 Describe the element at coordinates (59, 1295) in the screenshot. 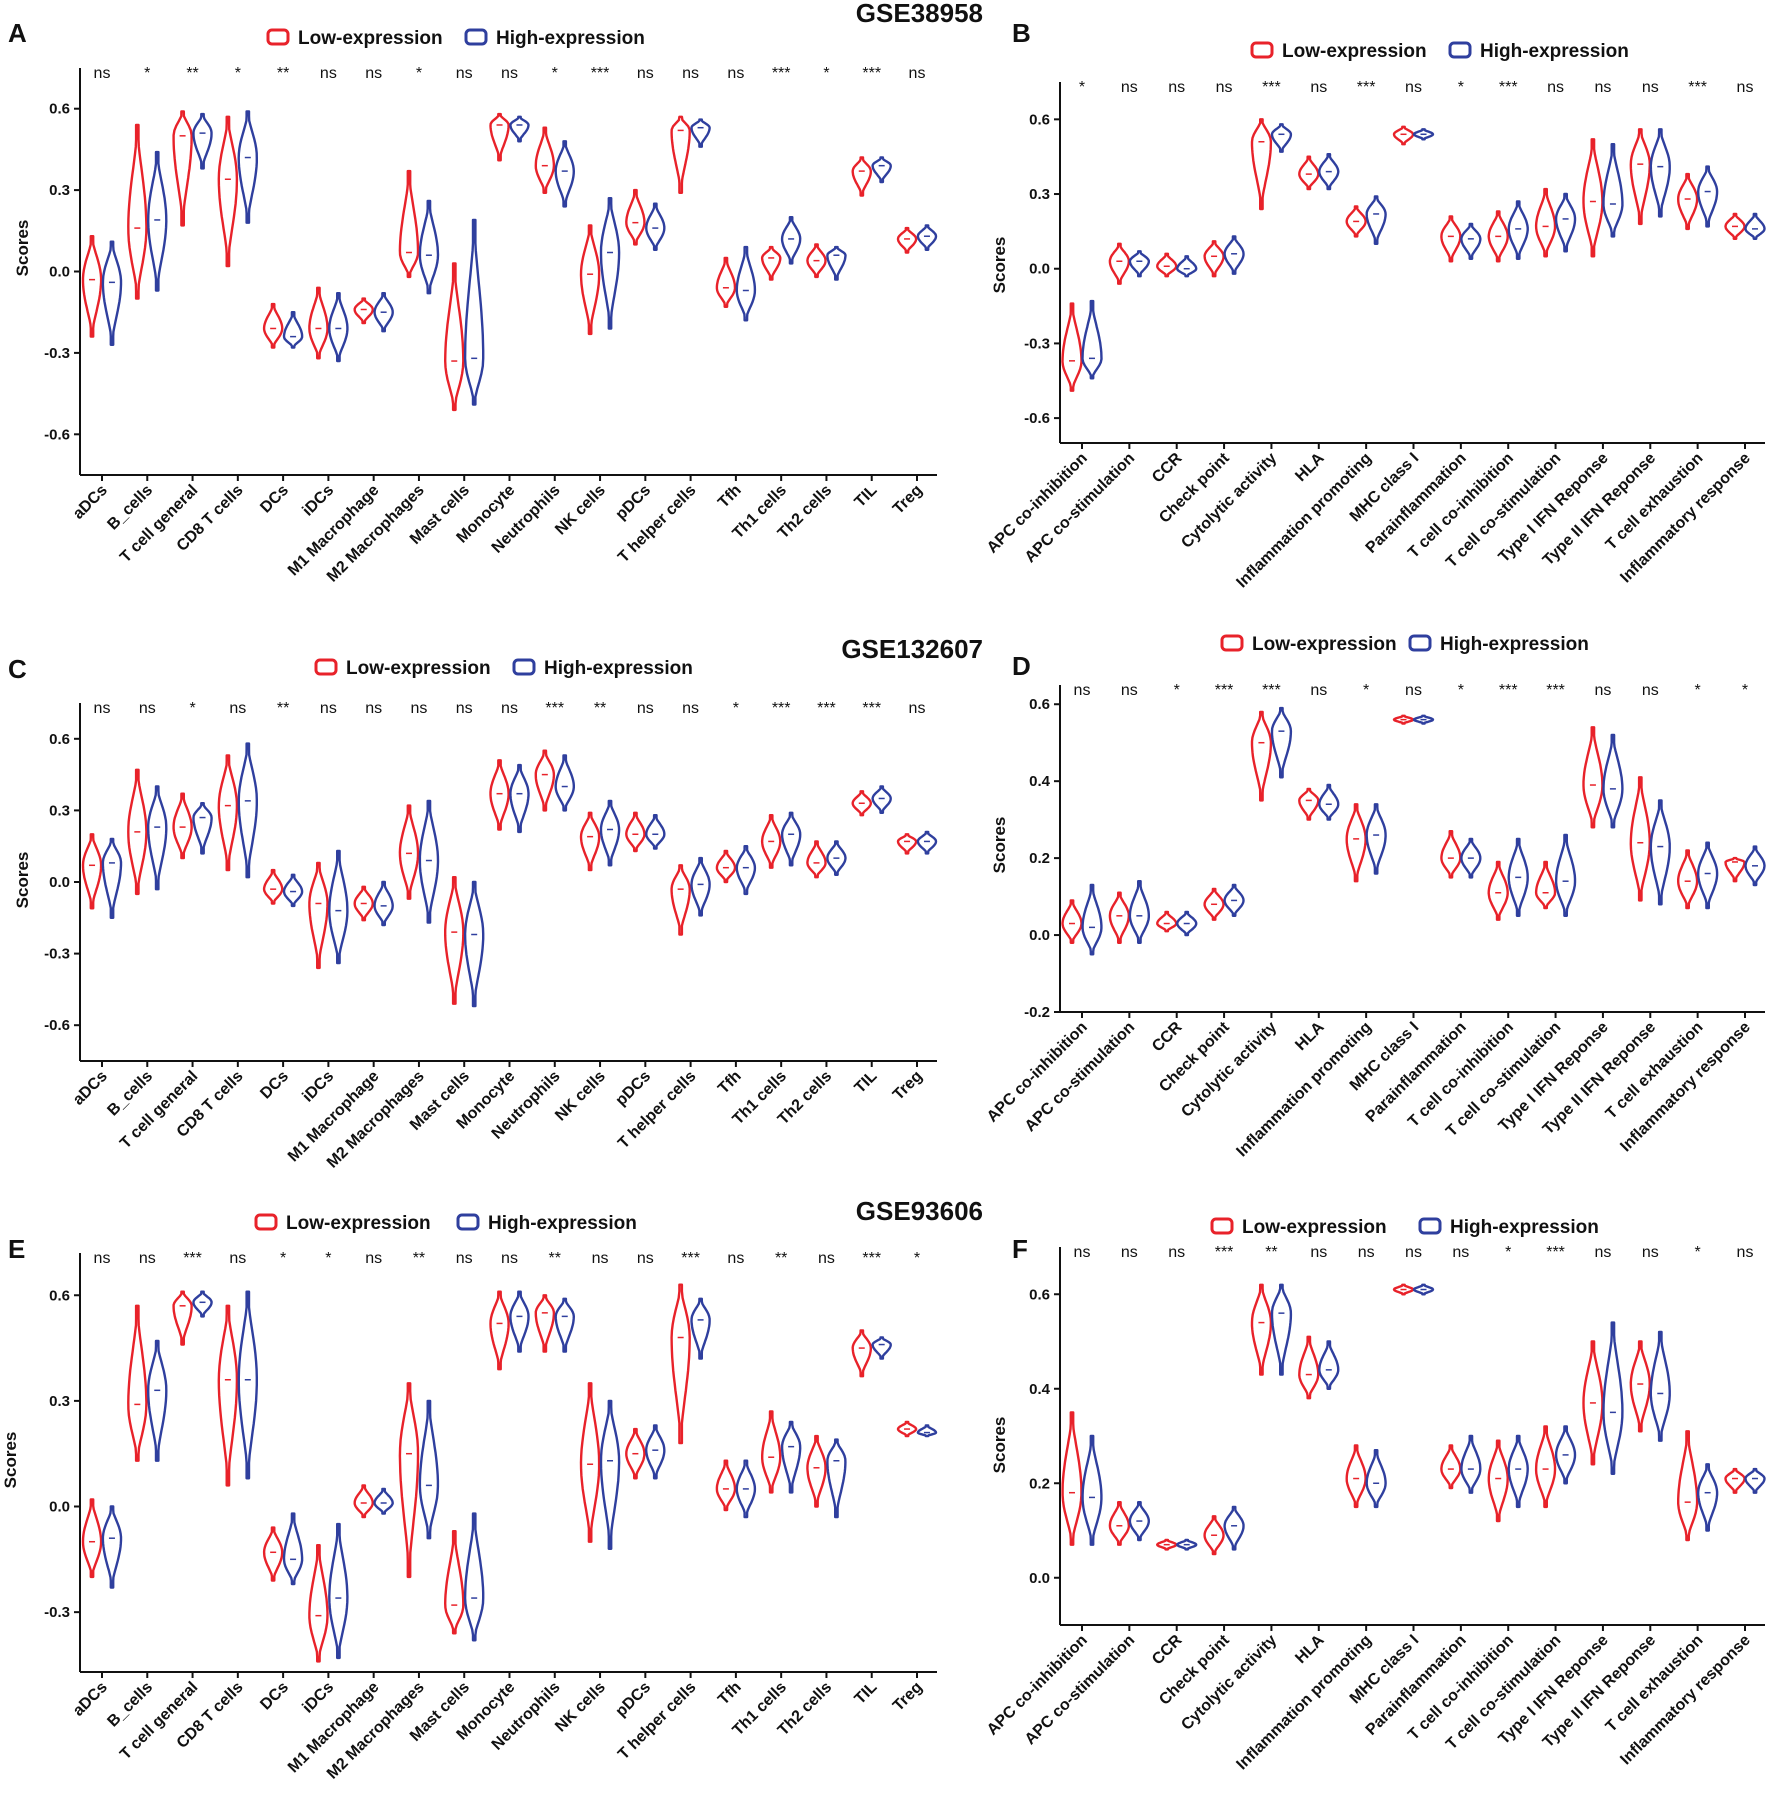

I see `y-tick-label: 0.6` at that location.